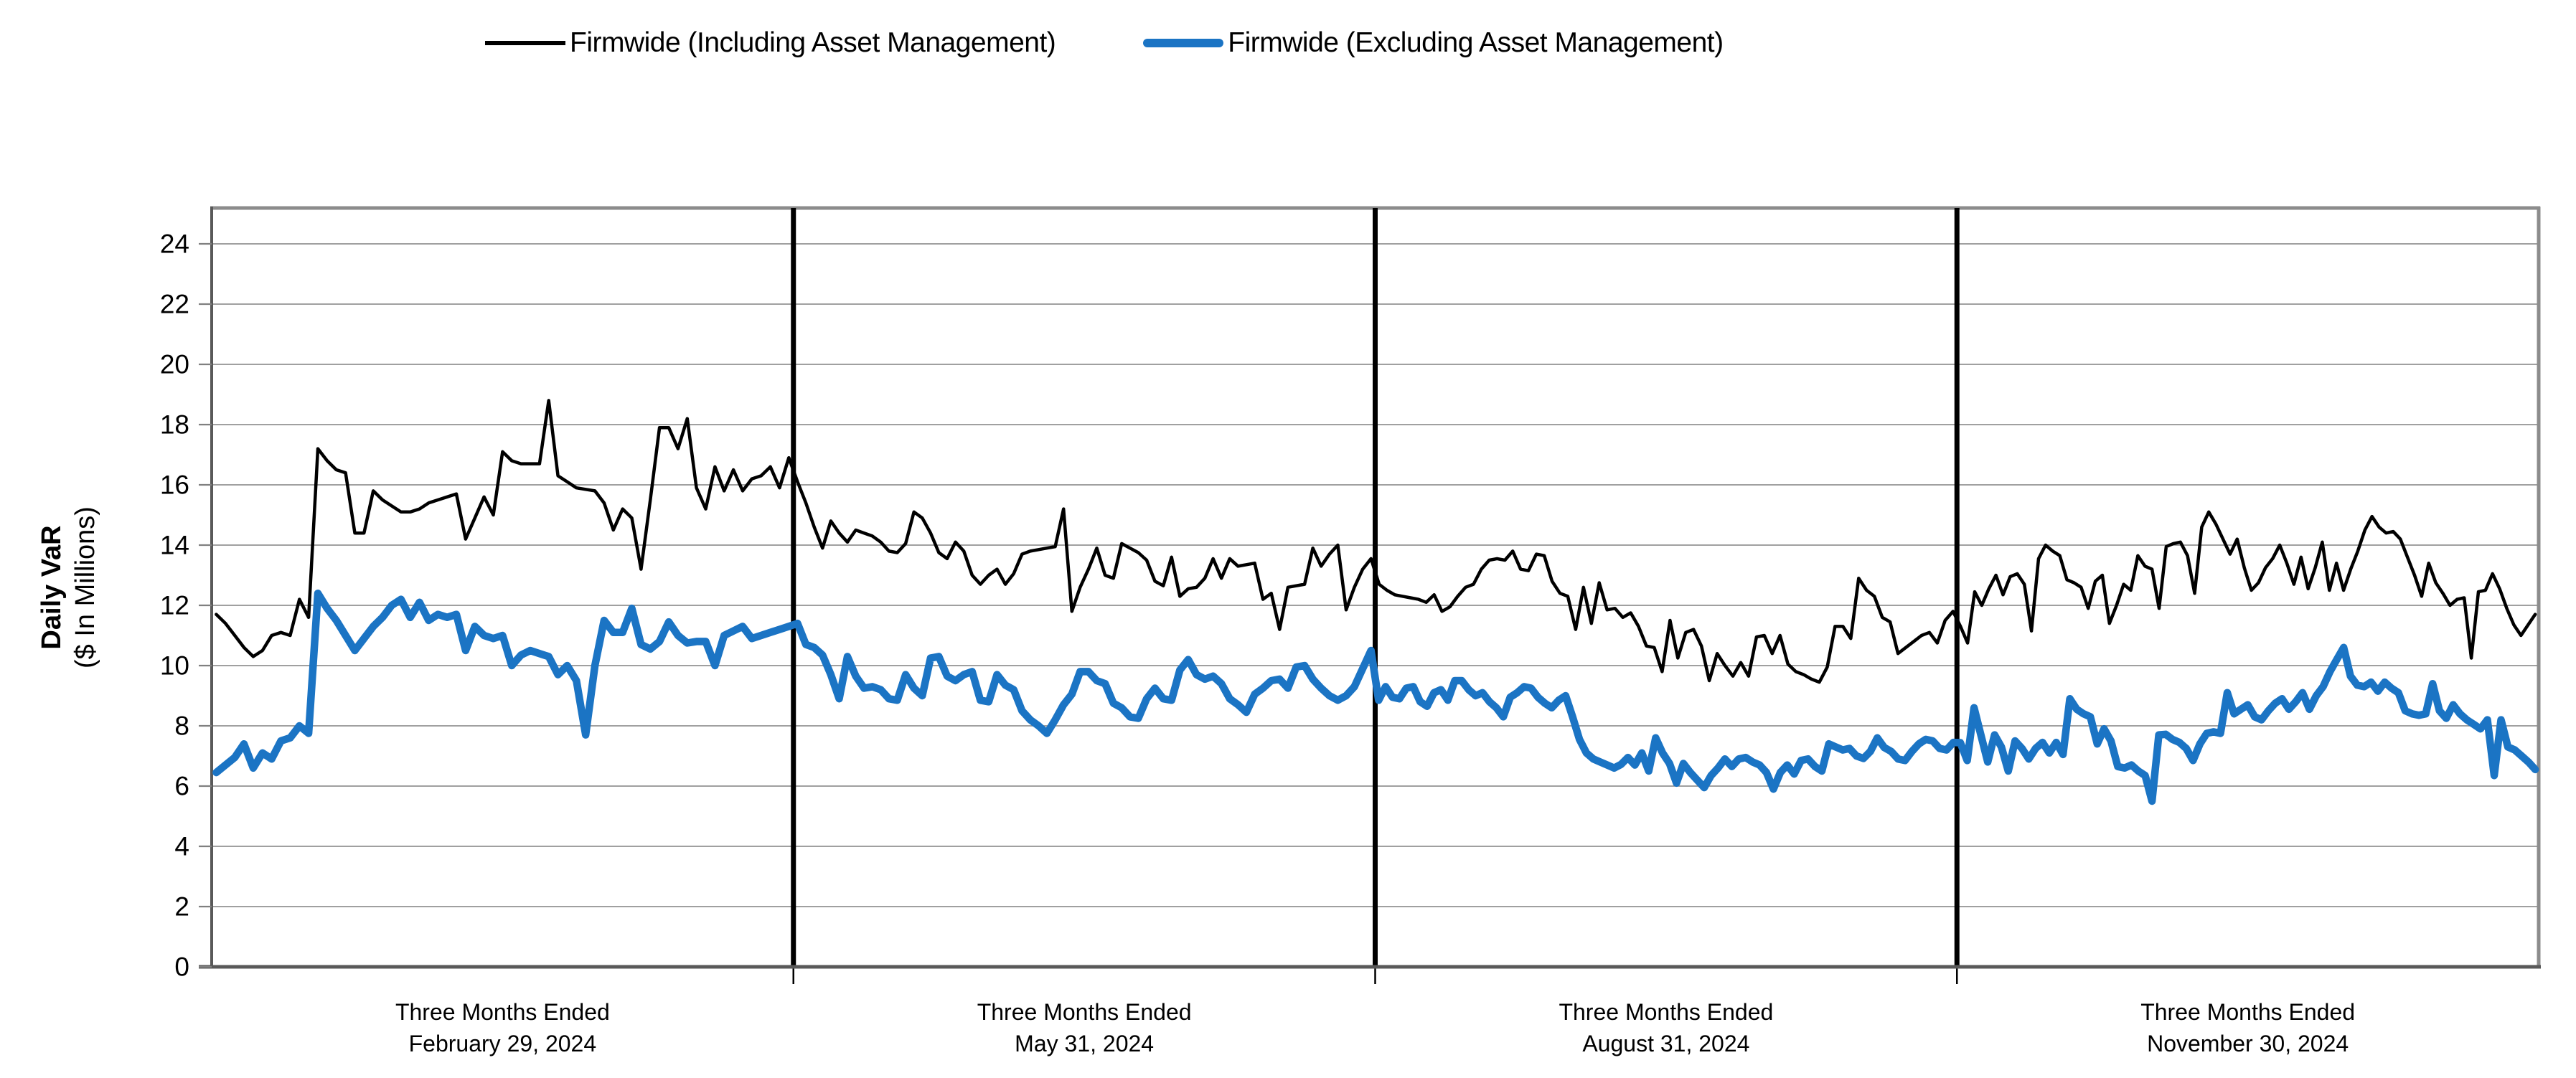  Describe the element at coordinates (525, 43) in the screenshot. I see `legend-line-swatch-black` at that location.